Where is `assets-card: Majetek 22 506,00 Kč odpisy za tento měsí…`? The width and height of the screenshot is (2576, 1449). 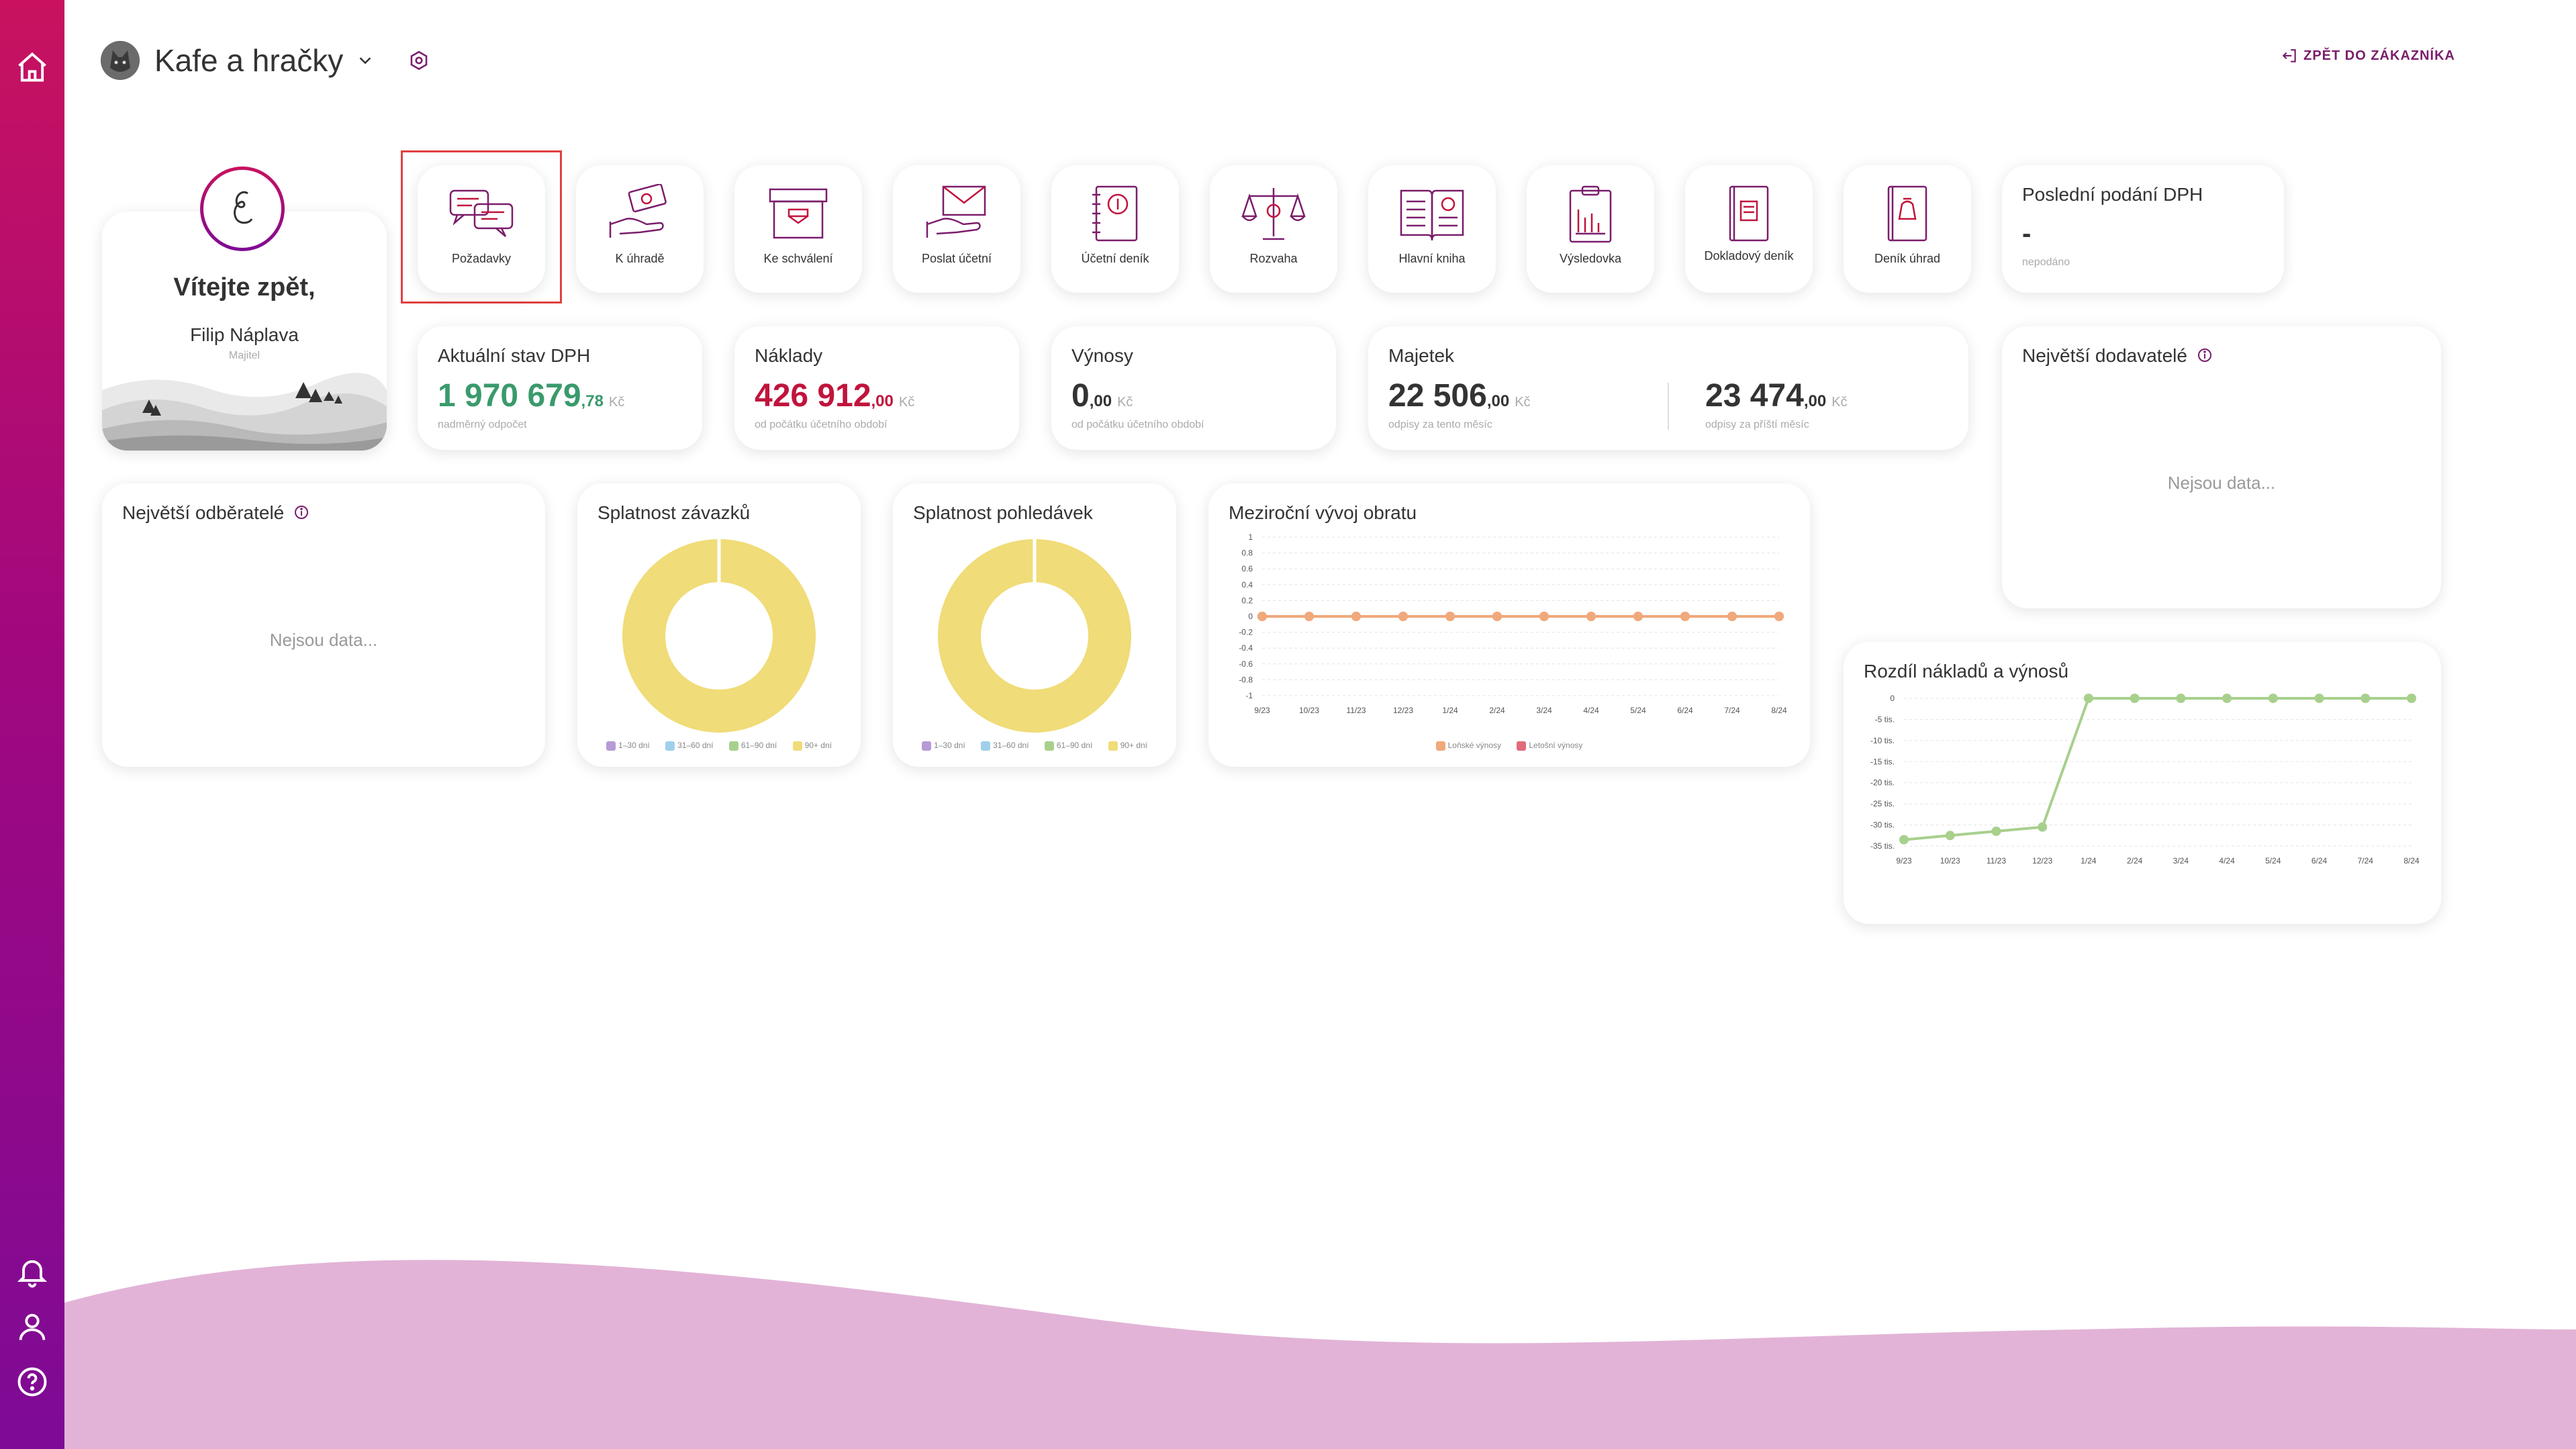
assets-card: Majetek 22 506,00 Kč odpisy za tento měsí… is located at coordinates (1668, 388).